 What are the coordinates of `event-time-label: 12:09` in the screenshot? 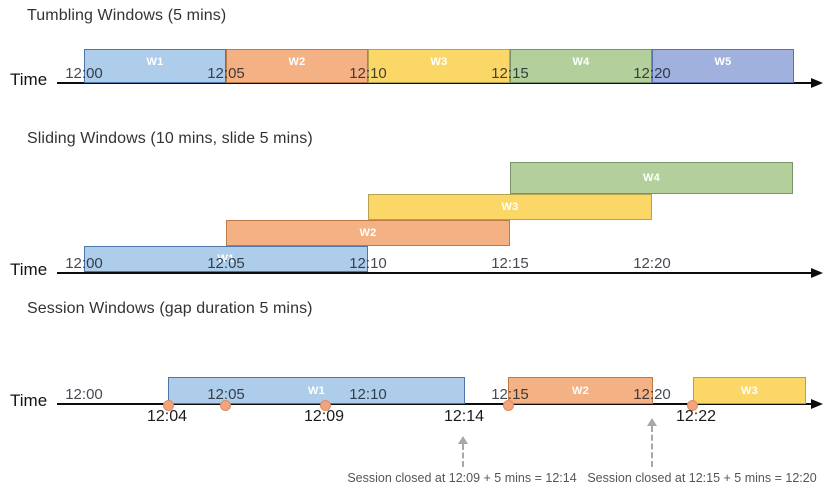 It's located at (324, 416).